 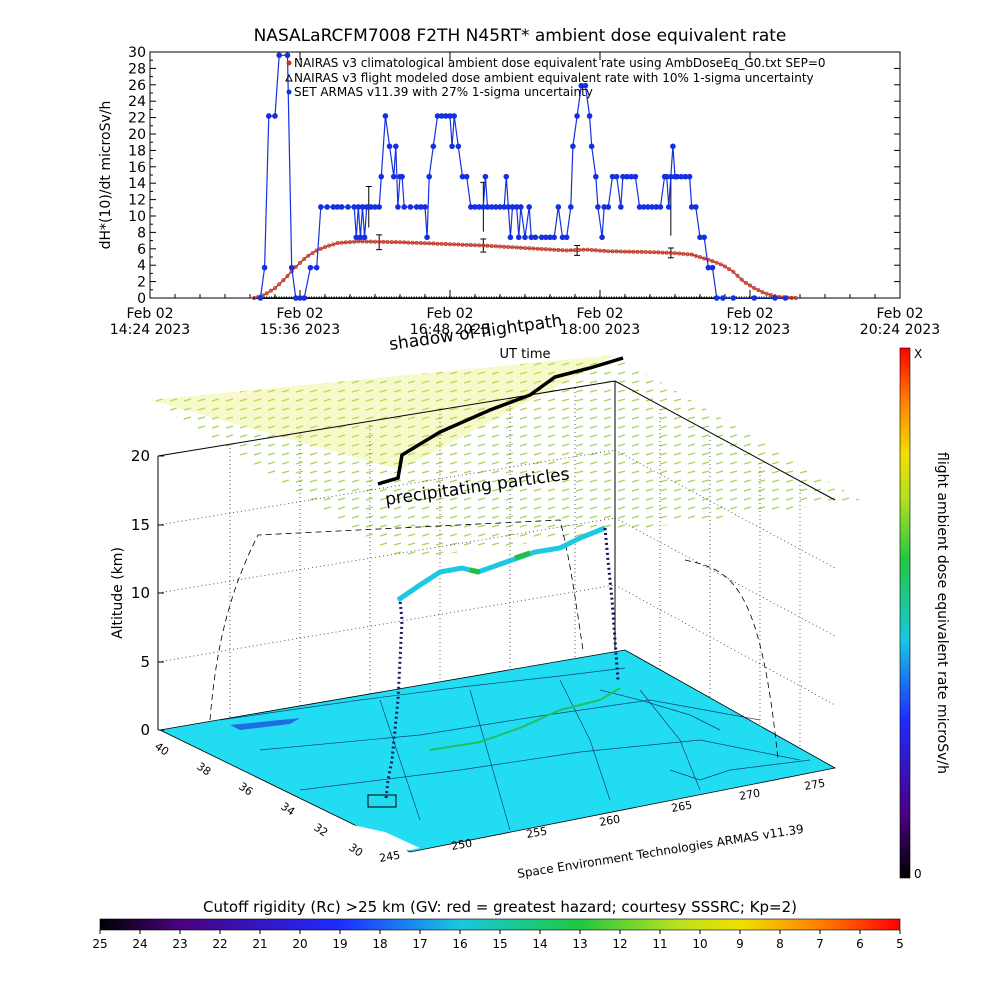 I want to click on hbar-tick-label: 9, so click(x=740, y=944).